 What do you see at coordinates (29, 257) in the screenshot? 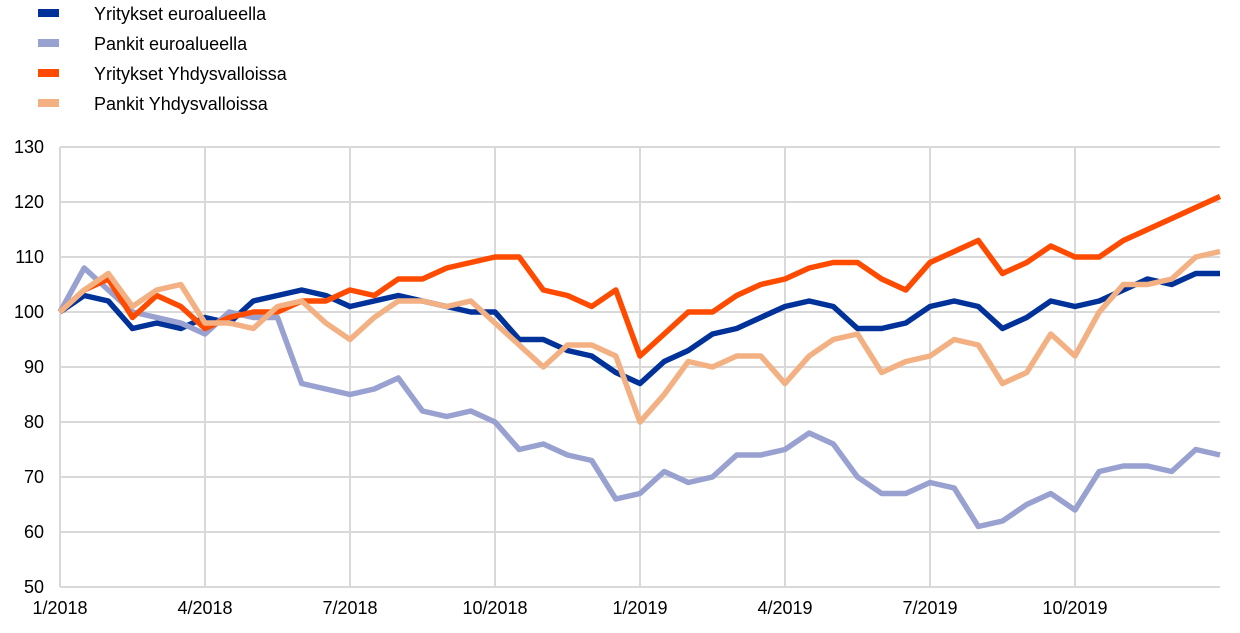
I see `y-tick-label: 110` at bounding box center [29, 257].